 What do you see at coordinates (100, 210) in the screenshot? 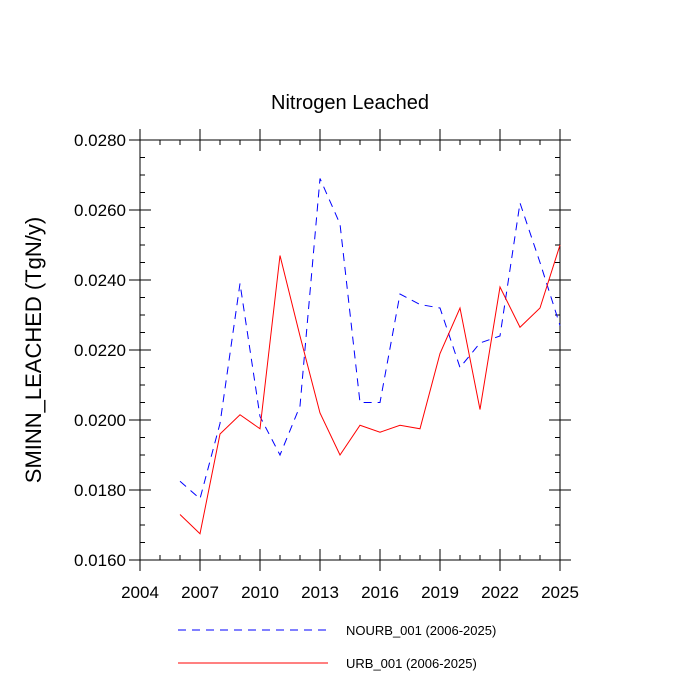
I see `y-tick-label: 0.0260` at bounding box center [100, 210].